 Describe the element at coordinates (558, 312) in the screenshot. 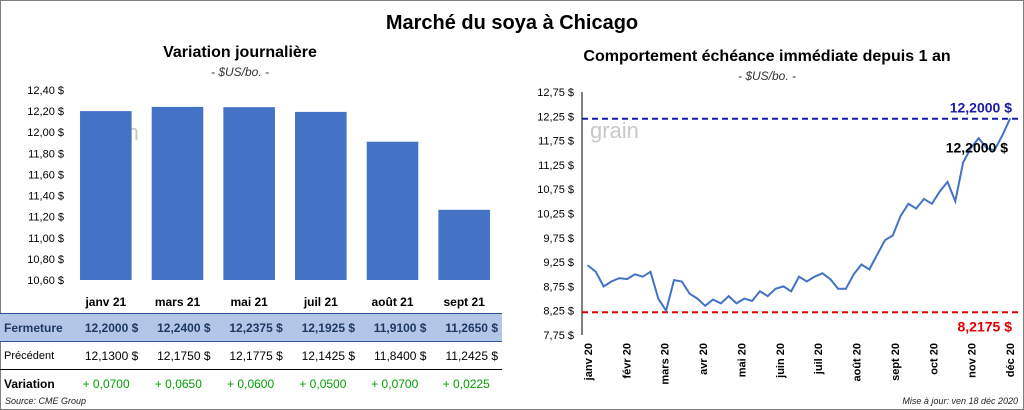

I see `y-tick-label: 8,25 $` at that location.